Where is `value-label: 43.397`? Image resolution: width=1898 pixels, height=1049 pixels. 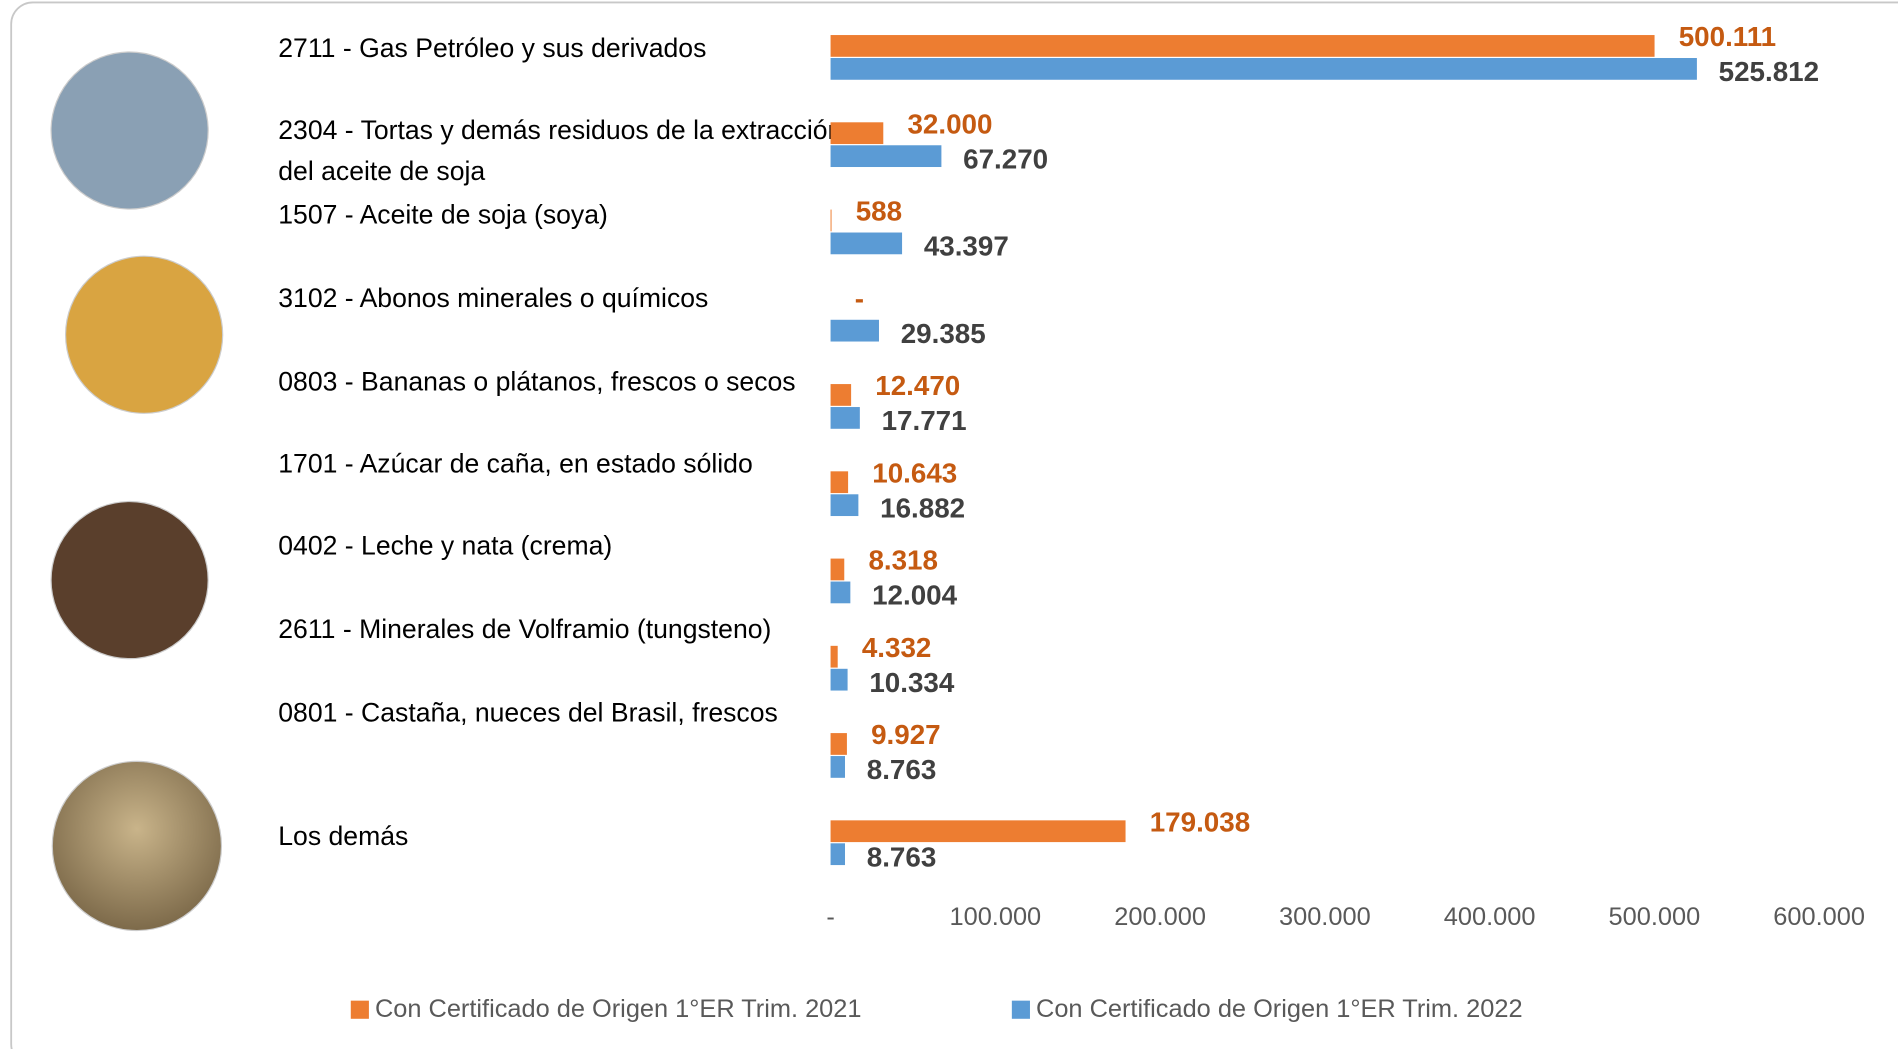 value-label: 43.397 is located at coordinates (966, 246).